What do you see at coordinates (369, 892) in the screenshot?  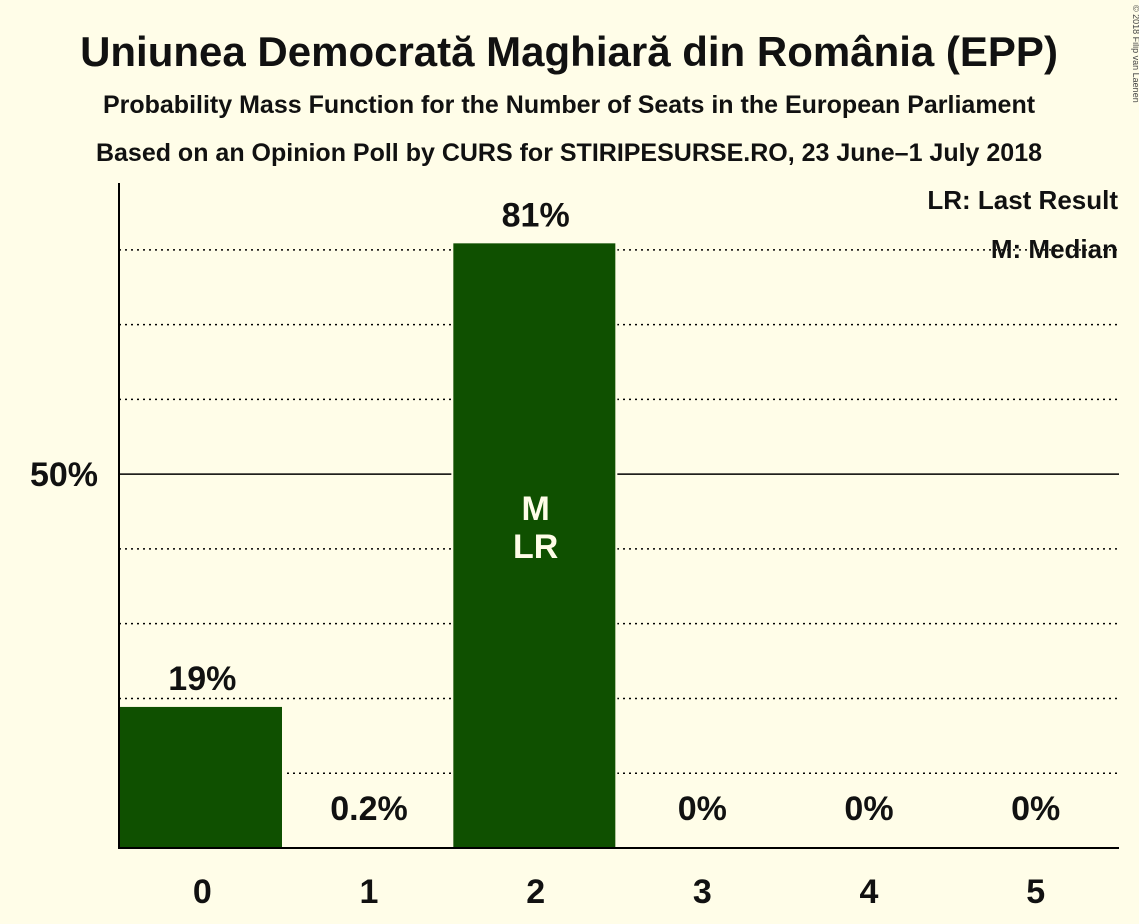 I see `x-tick-label-1: 1` at bounding box center [369, 892].